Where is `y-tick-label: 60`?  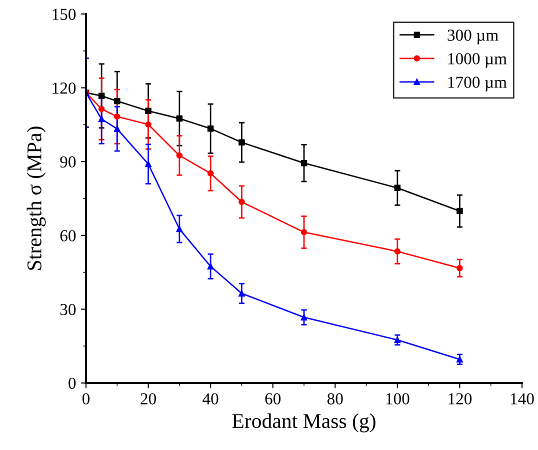
y-tick-label: 60 is located at coordinates (68, 236).